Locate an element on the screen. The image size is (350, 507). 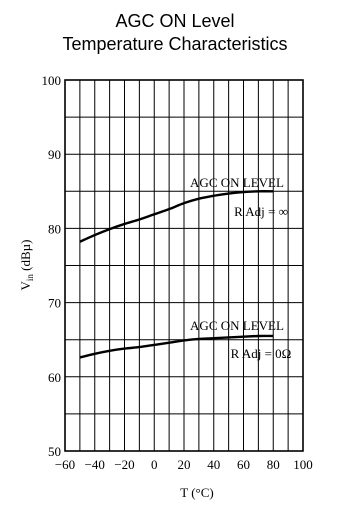
y-axis-label: Vin (dBµ) is located at coordinates (26, 265).